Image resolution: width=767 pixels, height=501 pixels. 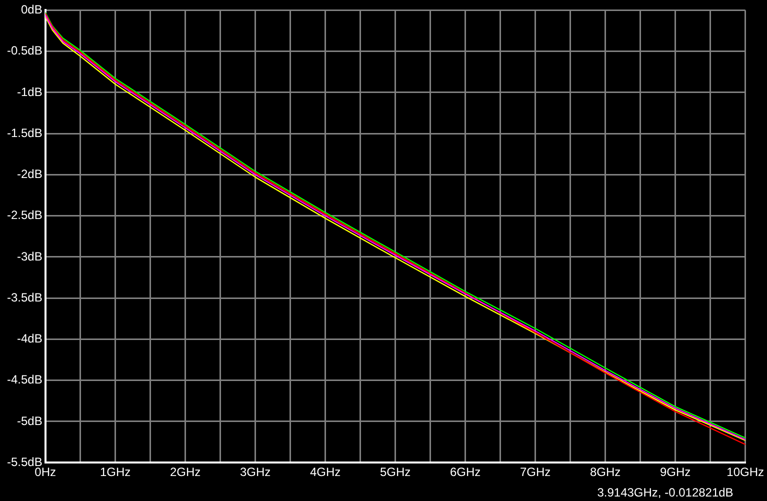 What do you see at coordinates (24, 297) in the screenshot?
I see `y-tick-label: -3.5dB` at bounding box center [24, 297].